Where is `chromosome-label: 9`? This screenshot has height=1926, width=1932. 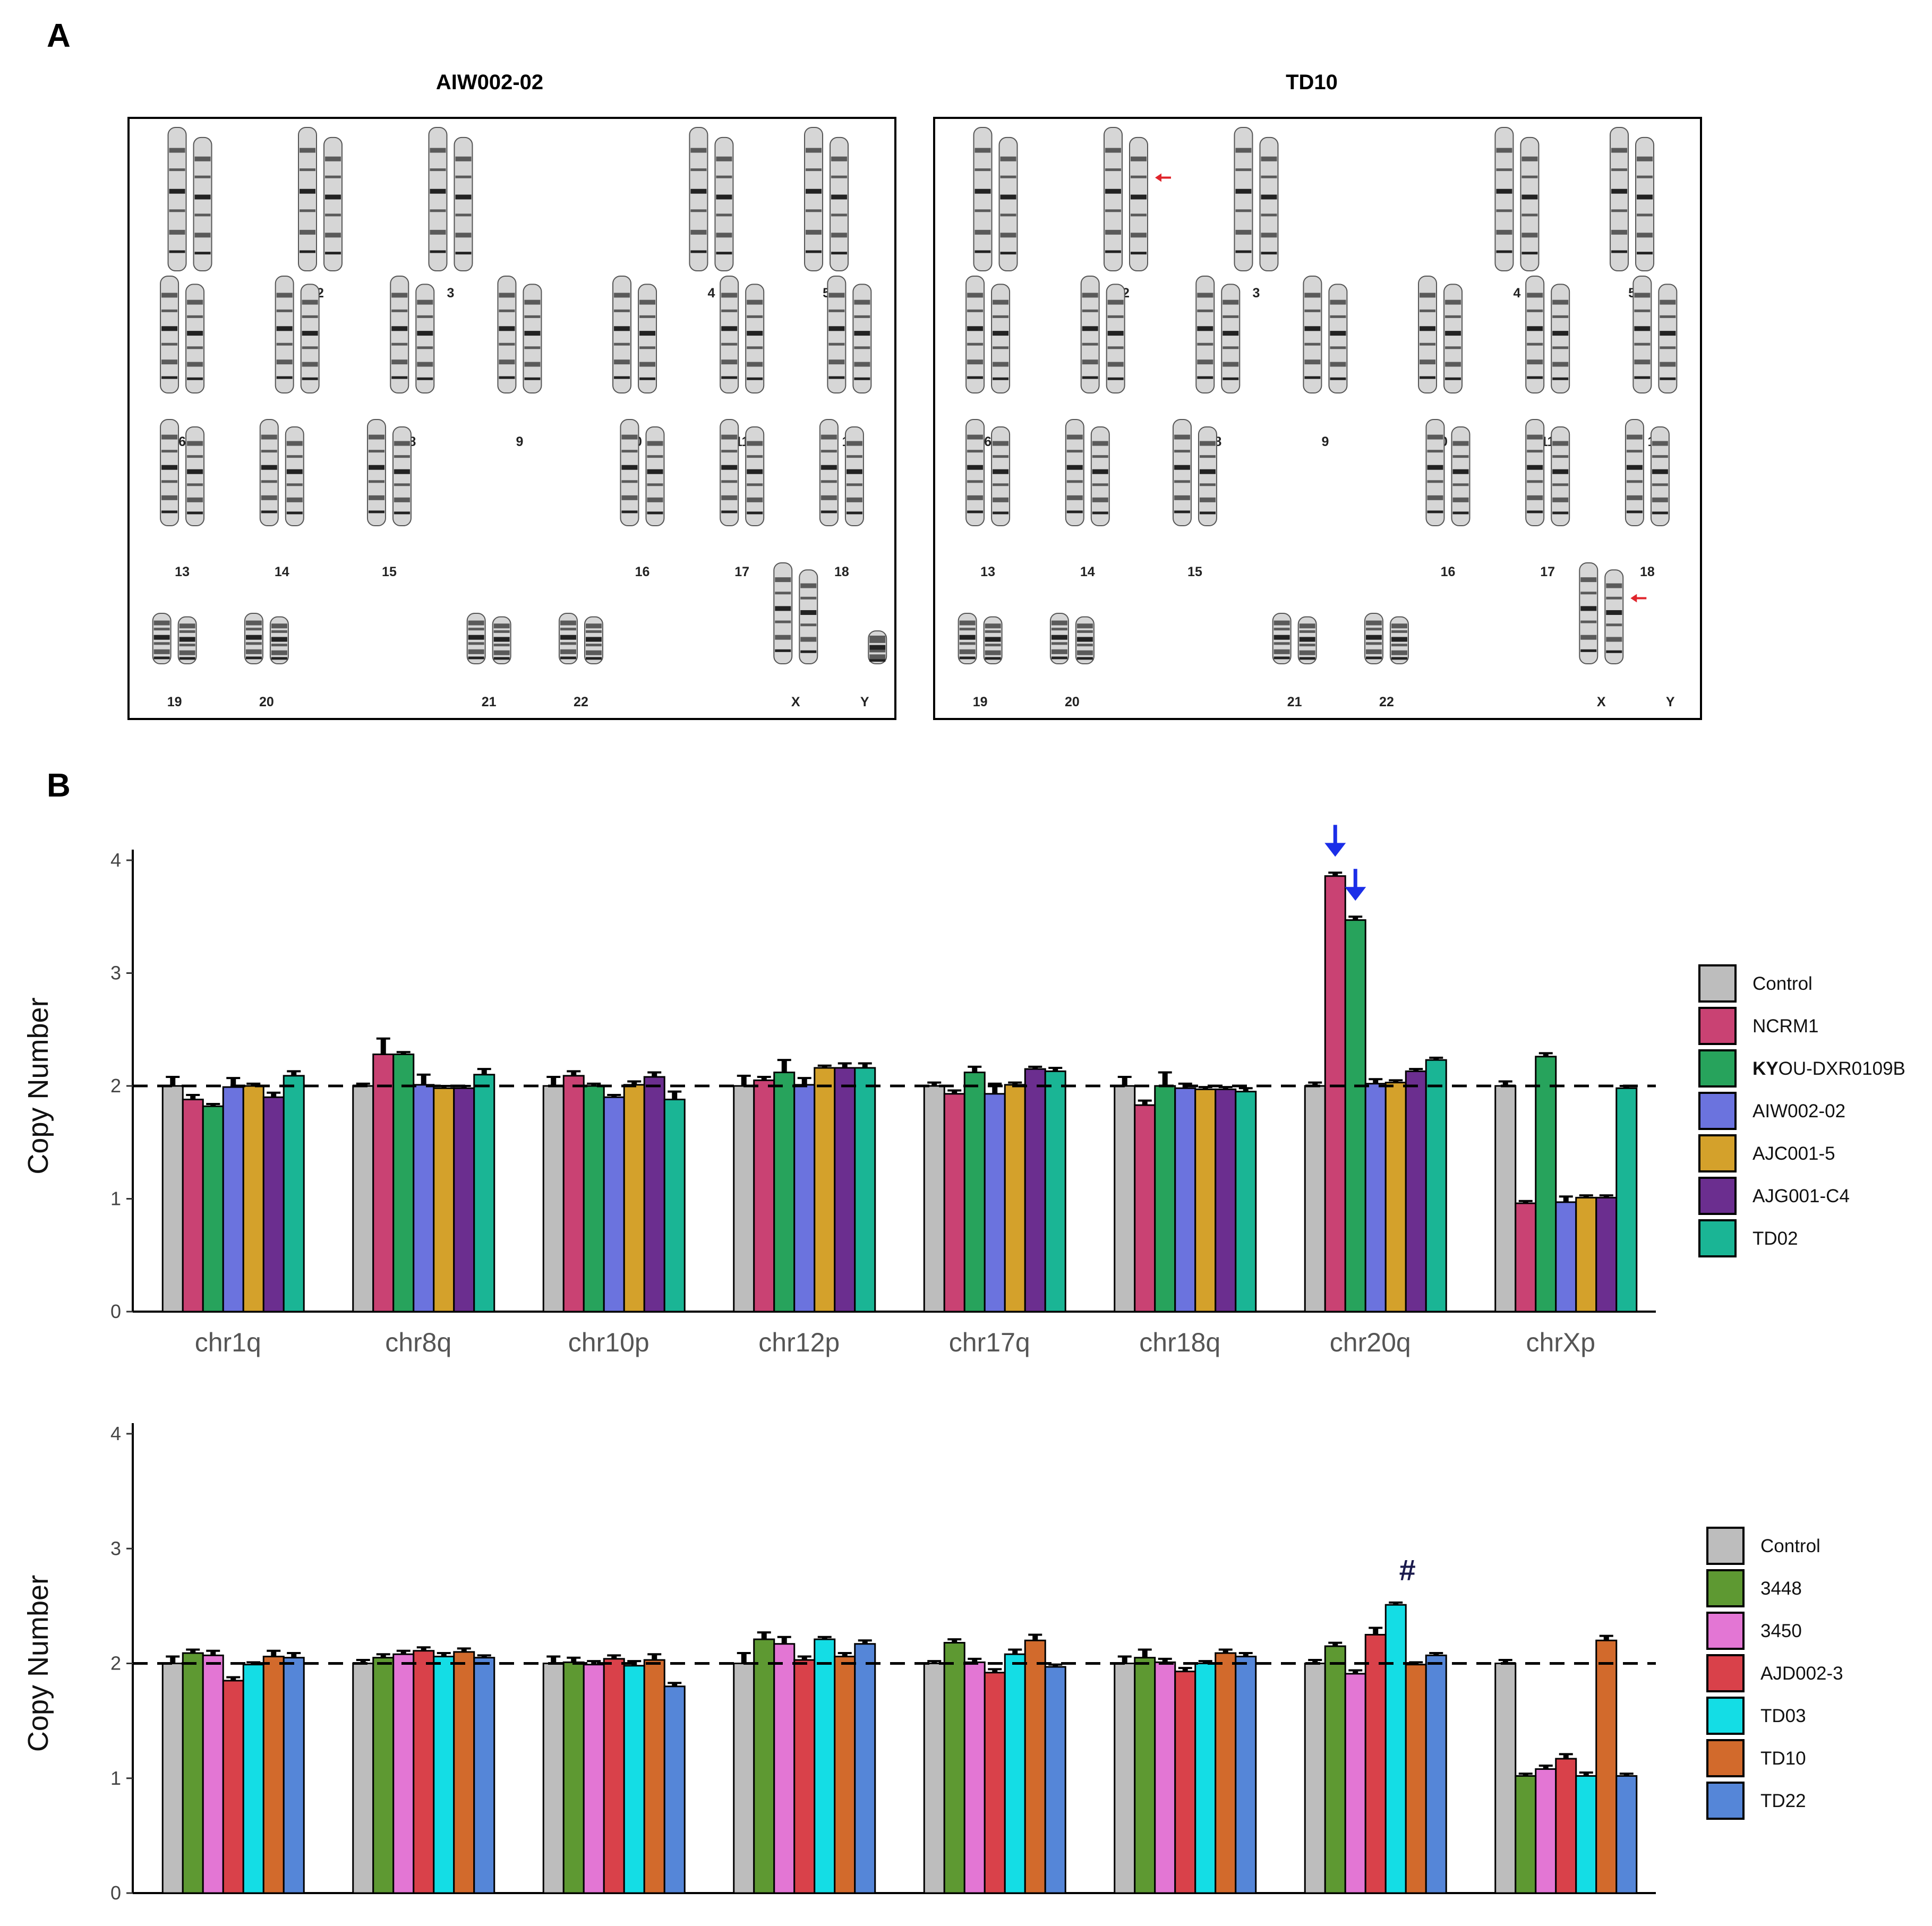 chromosome-label: 9 is located at coordinates (1325, 441).